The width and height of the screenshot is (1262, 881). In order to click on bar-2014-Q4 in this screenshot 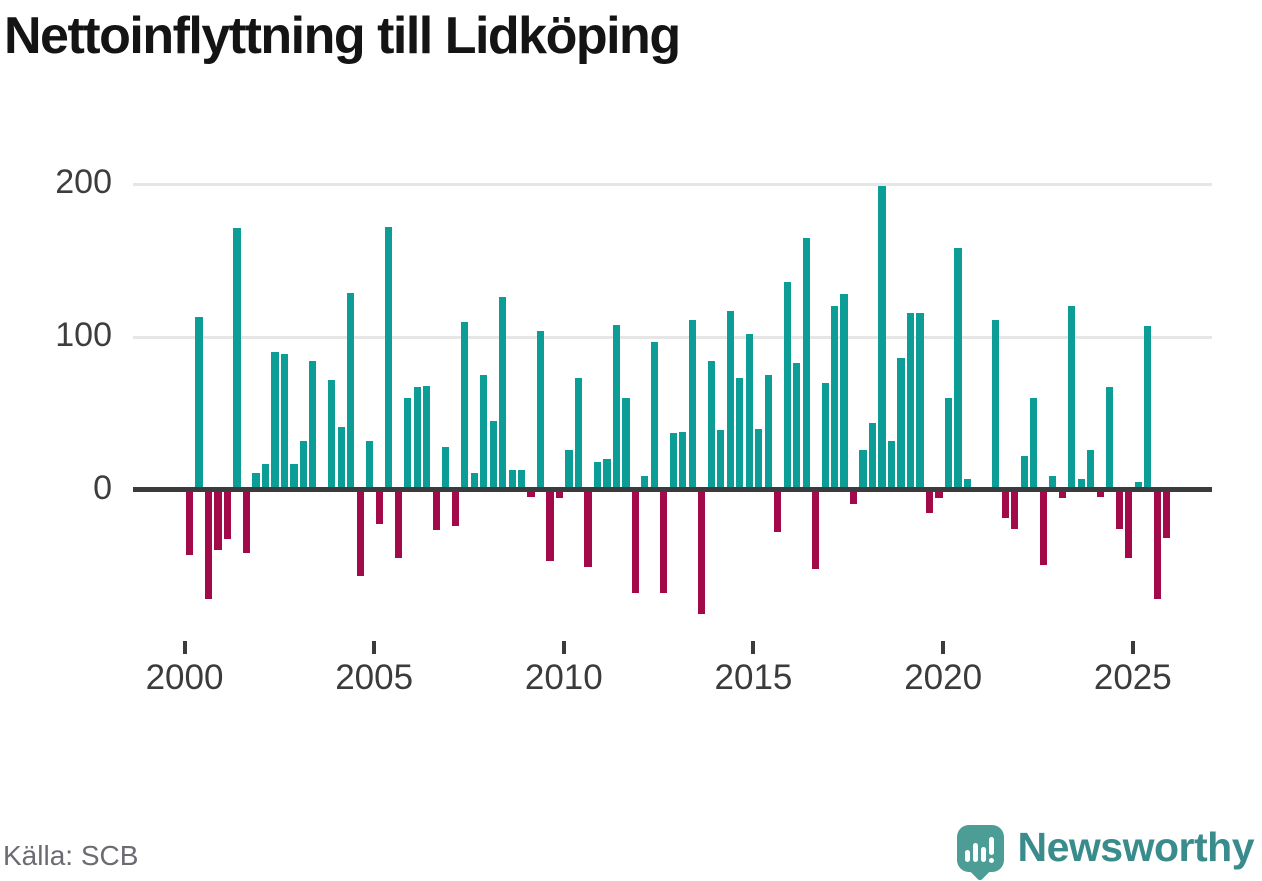, I will do `click(749, 411)`.